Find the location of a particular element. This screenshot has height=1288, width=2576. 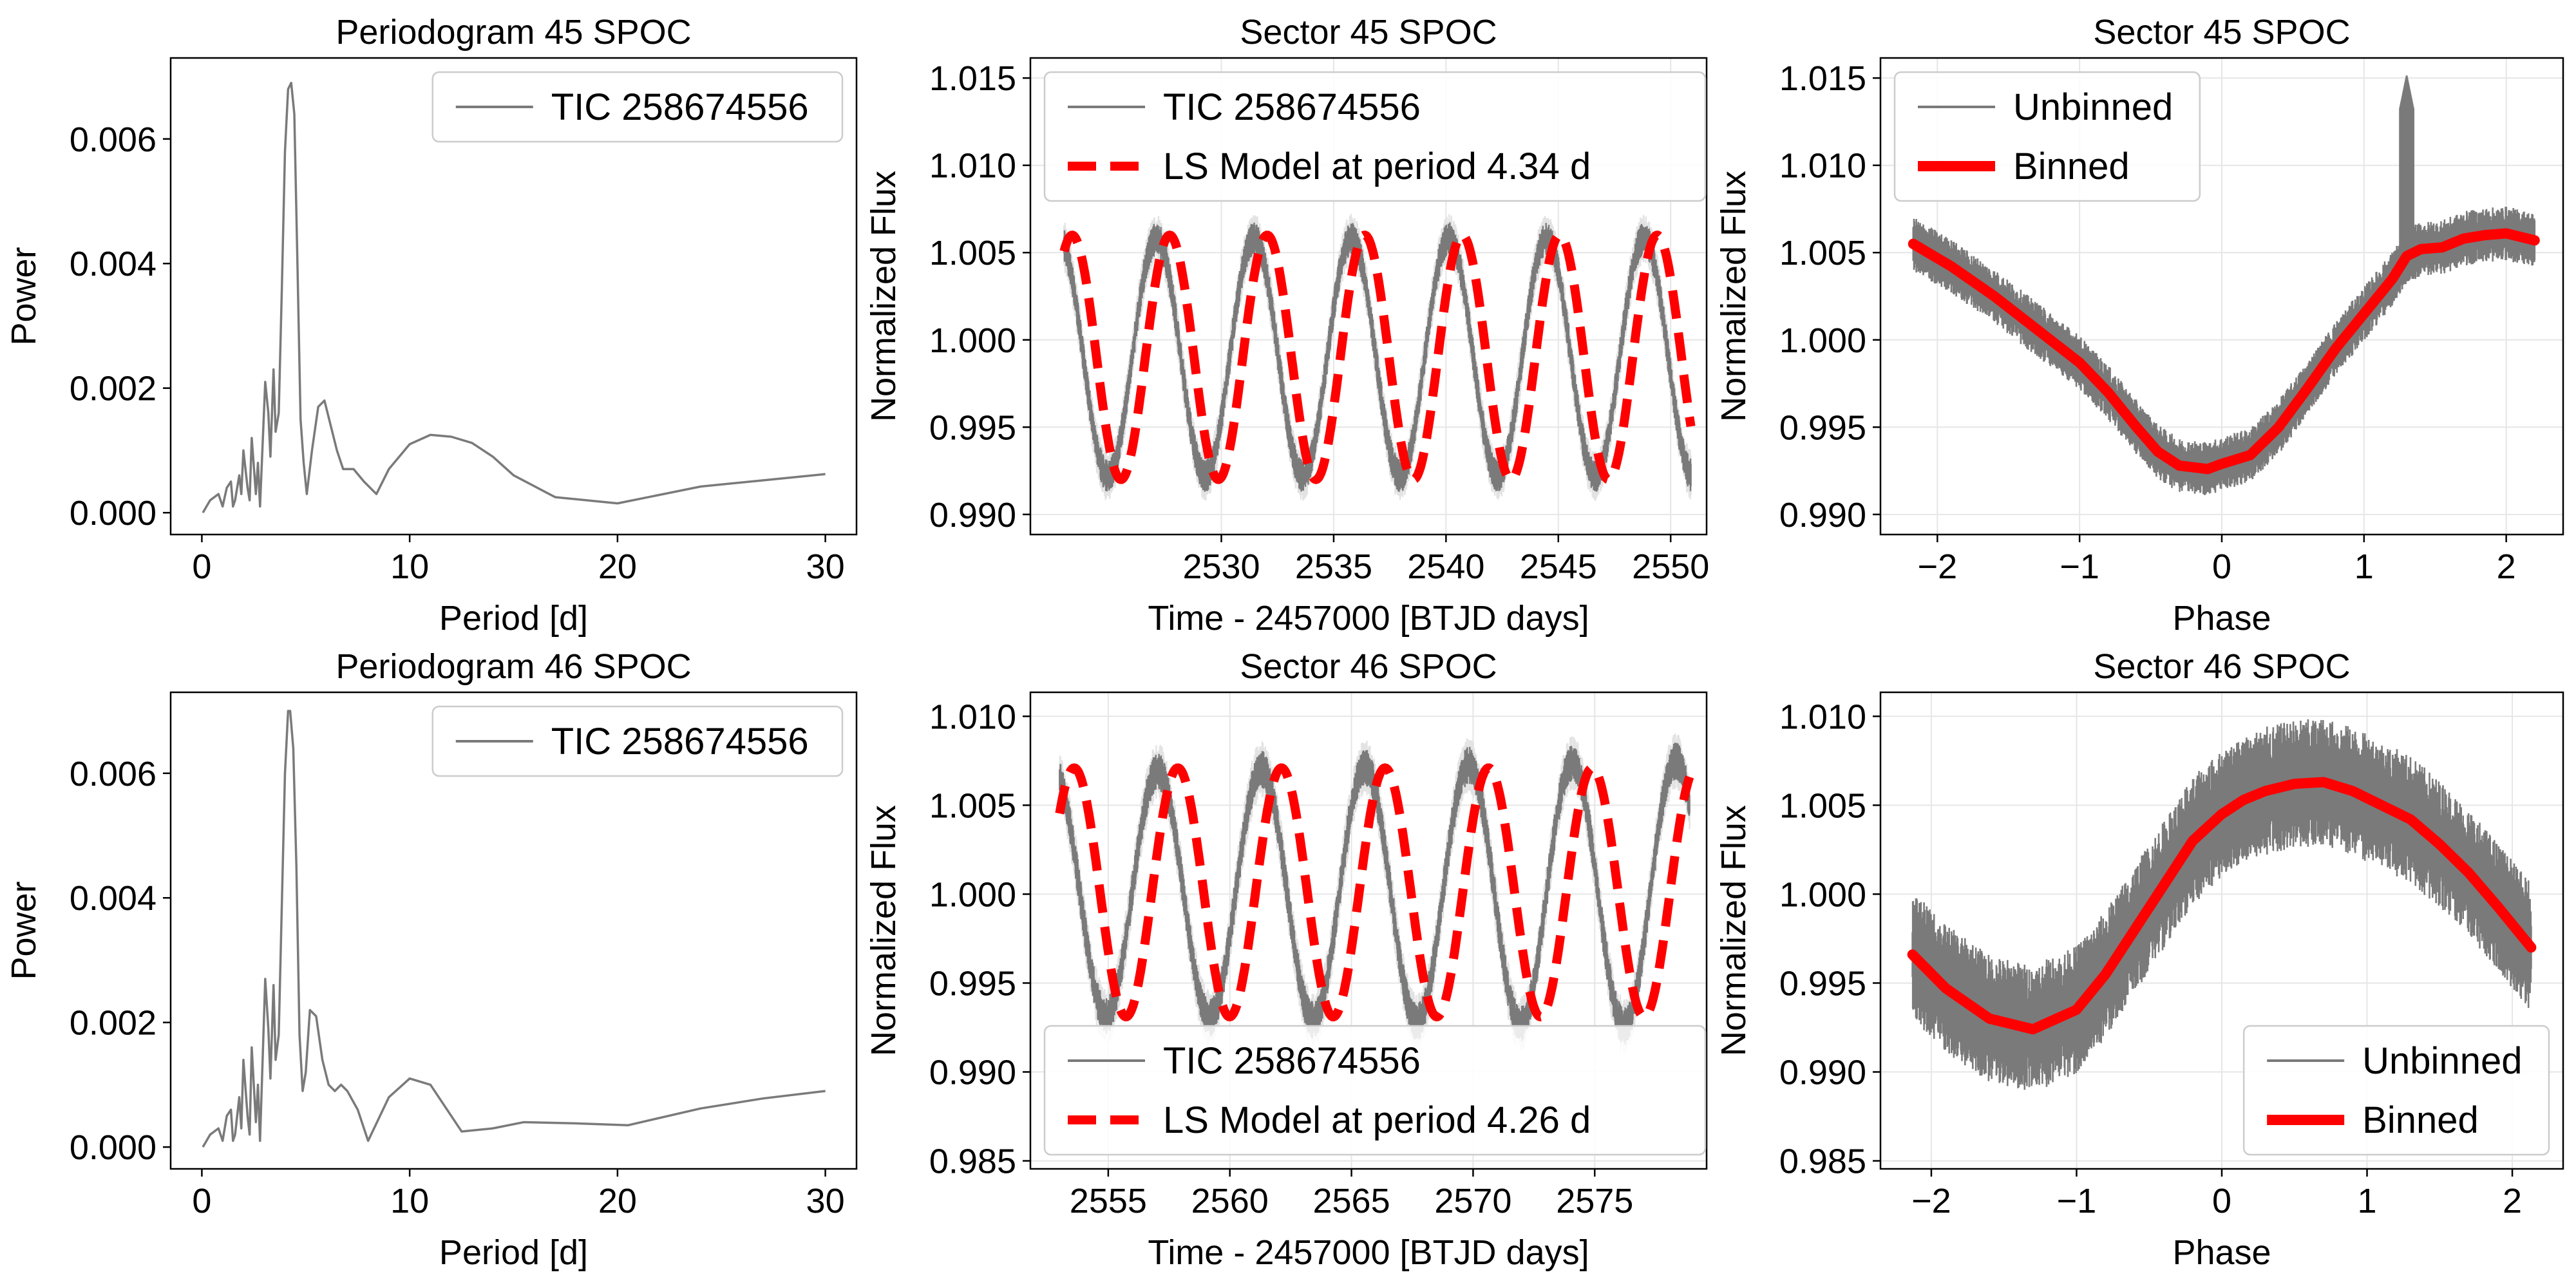

chart-title: Periodogram 46 SPOC is located at coordinates (513, 666).